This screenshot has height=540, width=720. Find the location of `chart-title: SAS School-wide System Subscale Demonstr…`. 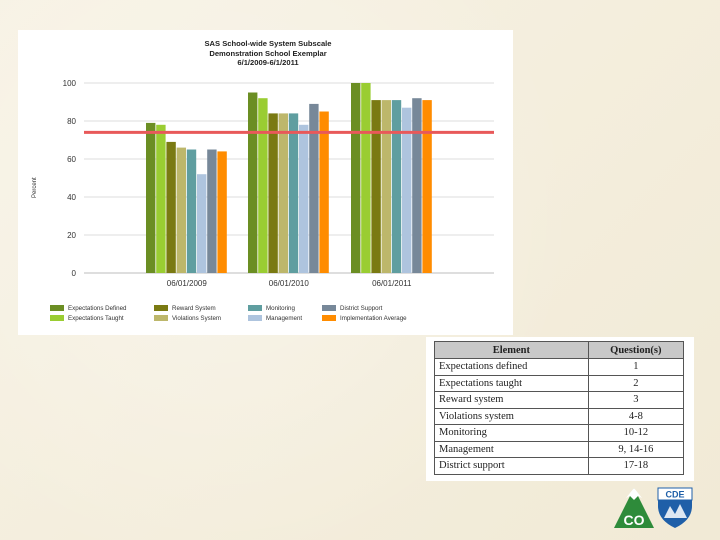

chart-title: SAS School-wide System Subscale Demonstr… is located at coordinates (268, 53).